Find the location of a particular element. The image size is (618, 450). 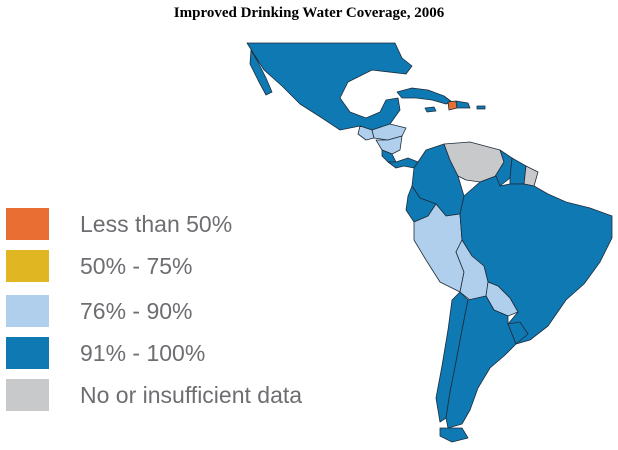

legend-item-76-90: 76% - 90% is located at coordinates (176, 311).